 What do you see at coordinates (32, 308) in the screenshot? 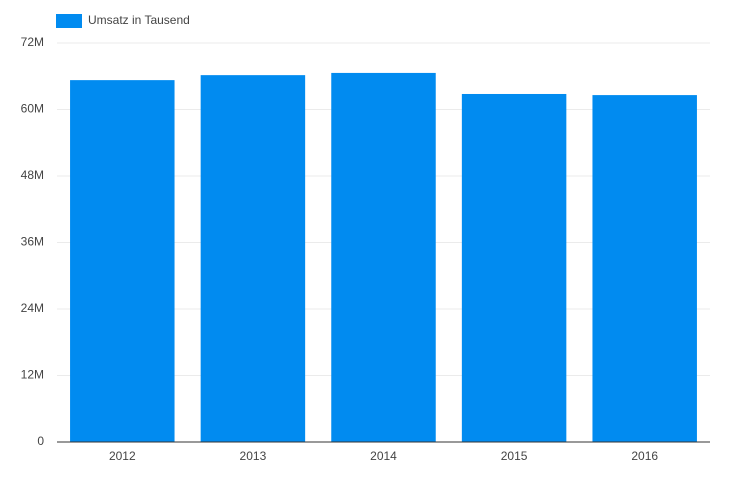
I see `y-tick-label: 24M` at bounding box center [32, 308].